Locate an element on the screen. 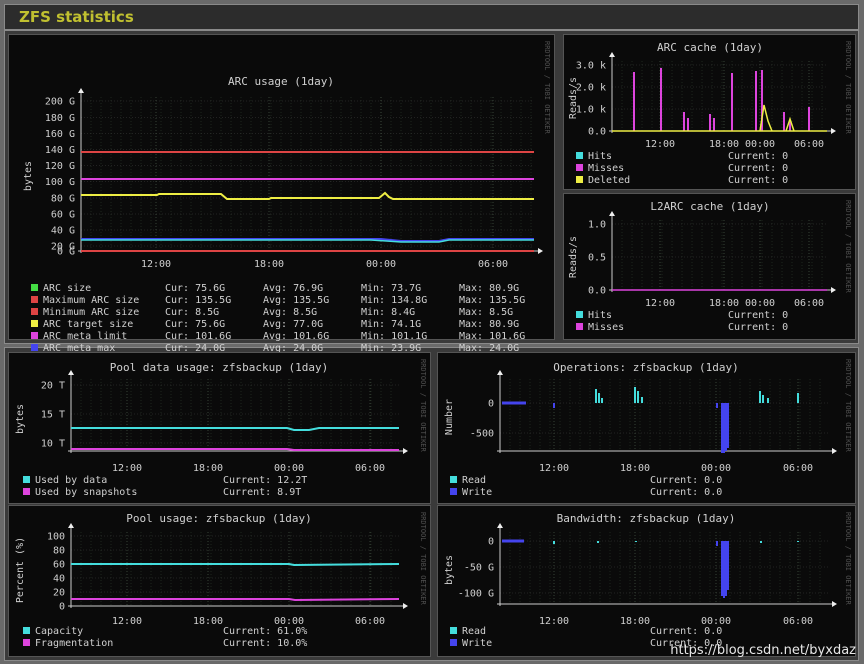  legend-value: Avg: 101.6G is located at coordinates (296, 336).